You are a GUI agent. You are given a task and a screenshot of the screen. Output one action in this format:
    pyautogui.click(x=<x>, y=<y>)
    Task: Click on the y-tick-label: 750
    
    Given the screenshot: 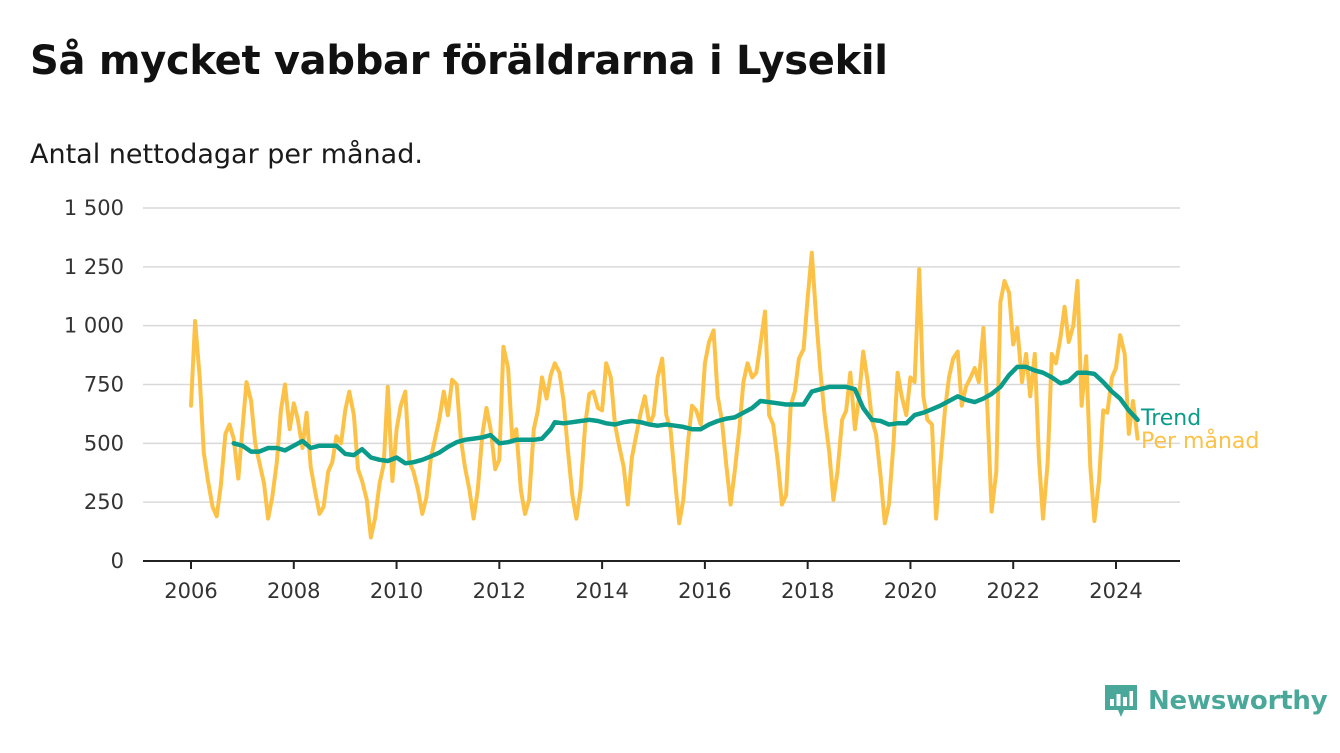 What is the action you would take?
    pyautogui.click(x=104, y=385)
    